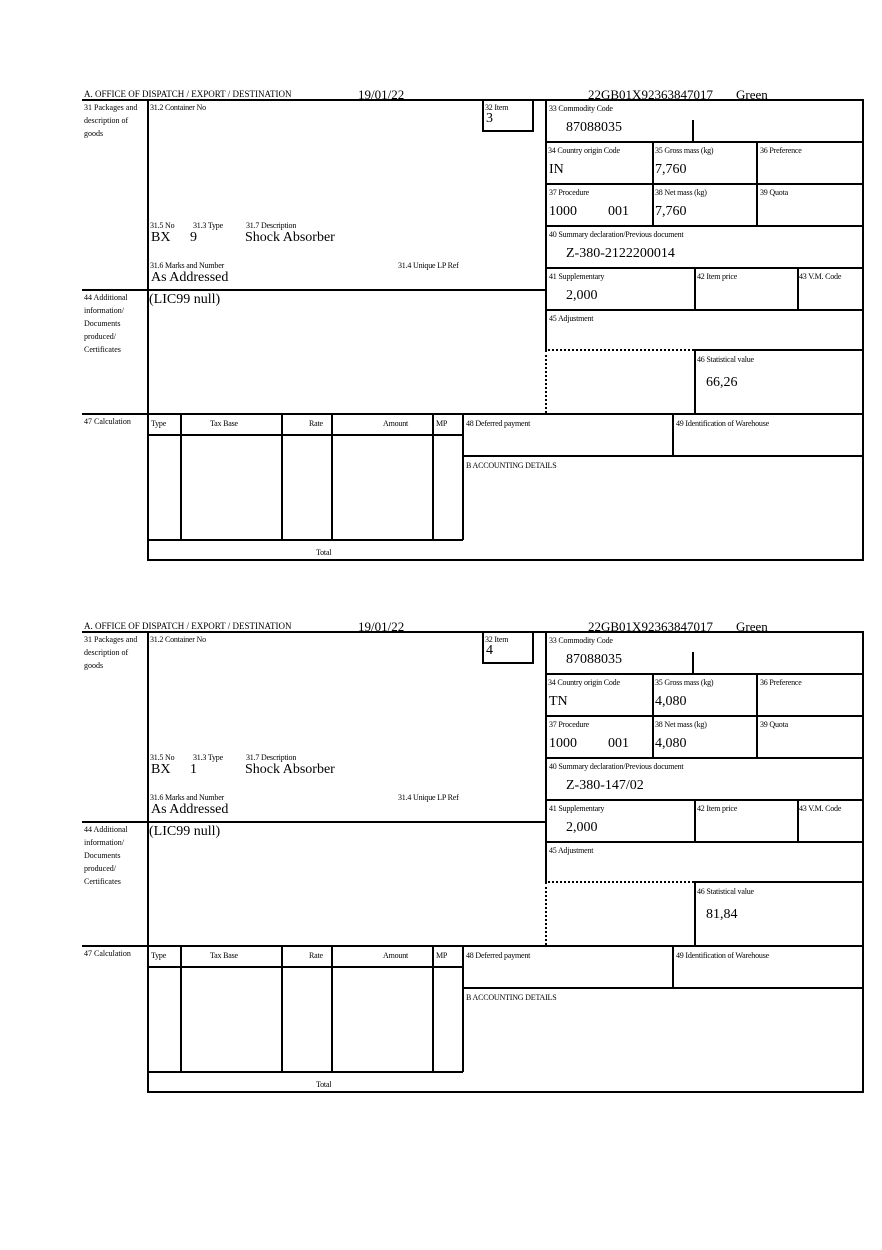 The height and width of the screenshot is (1250, 882). What do you see at coordinates (511, 997) in the screenshot?
I see `accounting-details-label: B ACCOUNTING DETAILS` at bounding box center [511, 997].